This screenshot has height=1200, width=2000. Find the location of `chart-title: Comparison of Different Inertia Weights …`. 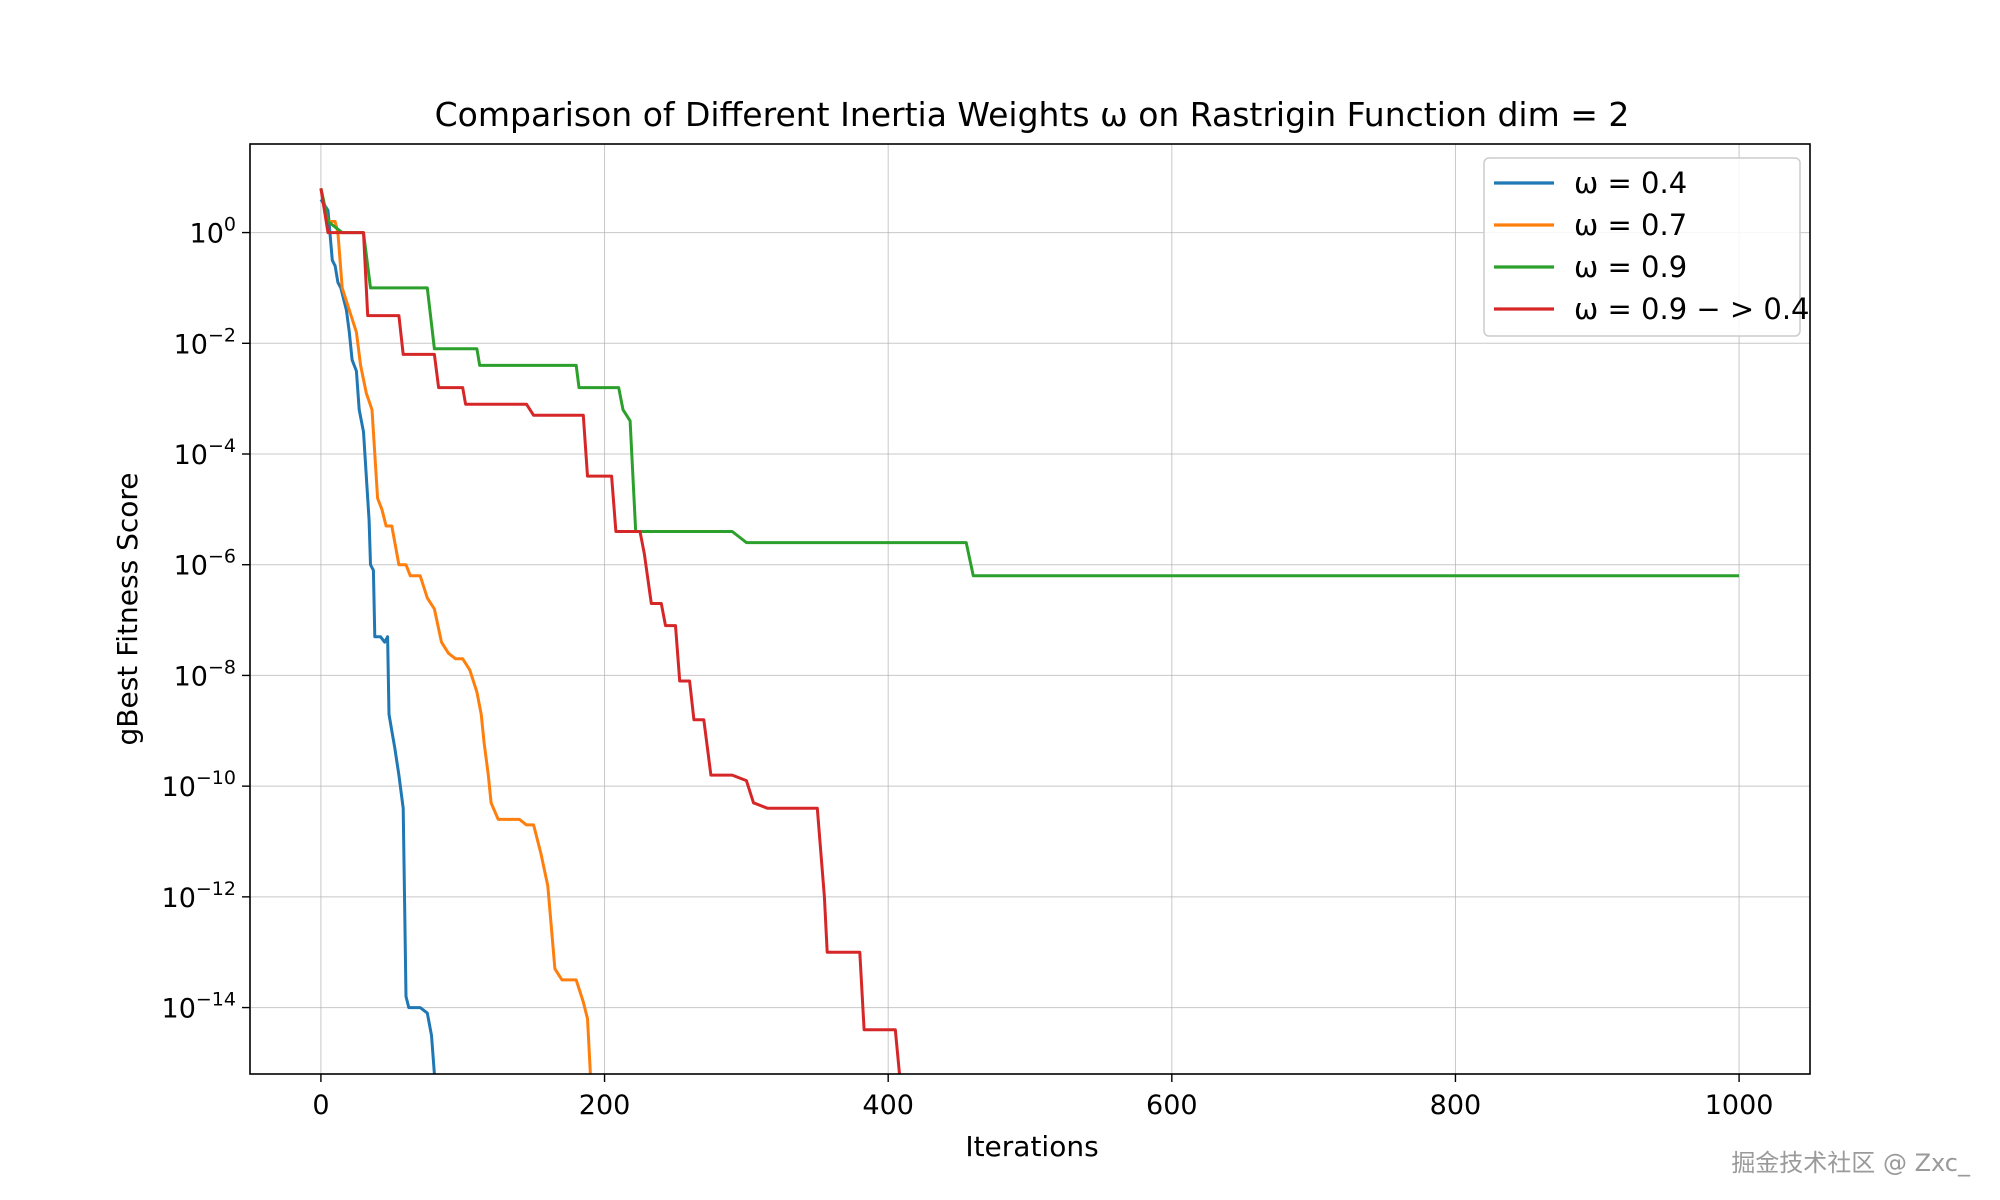

chart-title: Comparison of Different Inertia Weights … is located at coordinates (1032, 114).